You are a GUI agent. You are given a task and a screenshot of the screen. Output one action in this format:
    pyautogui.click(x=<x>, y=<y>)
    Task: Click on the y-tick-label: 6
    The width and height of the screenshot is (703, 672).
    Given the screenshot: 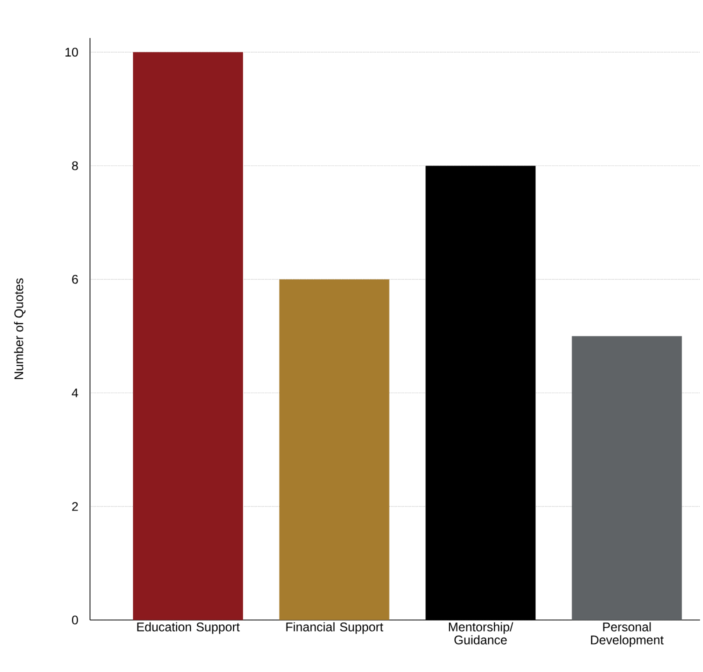 What is the action you would take?
    pyautogui.click(x=75, y=279)
    